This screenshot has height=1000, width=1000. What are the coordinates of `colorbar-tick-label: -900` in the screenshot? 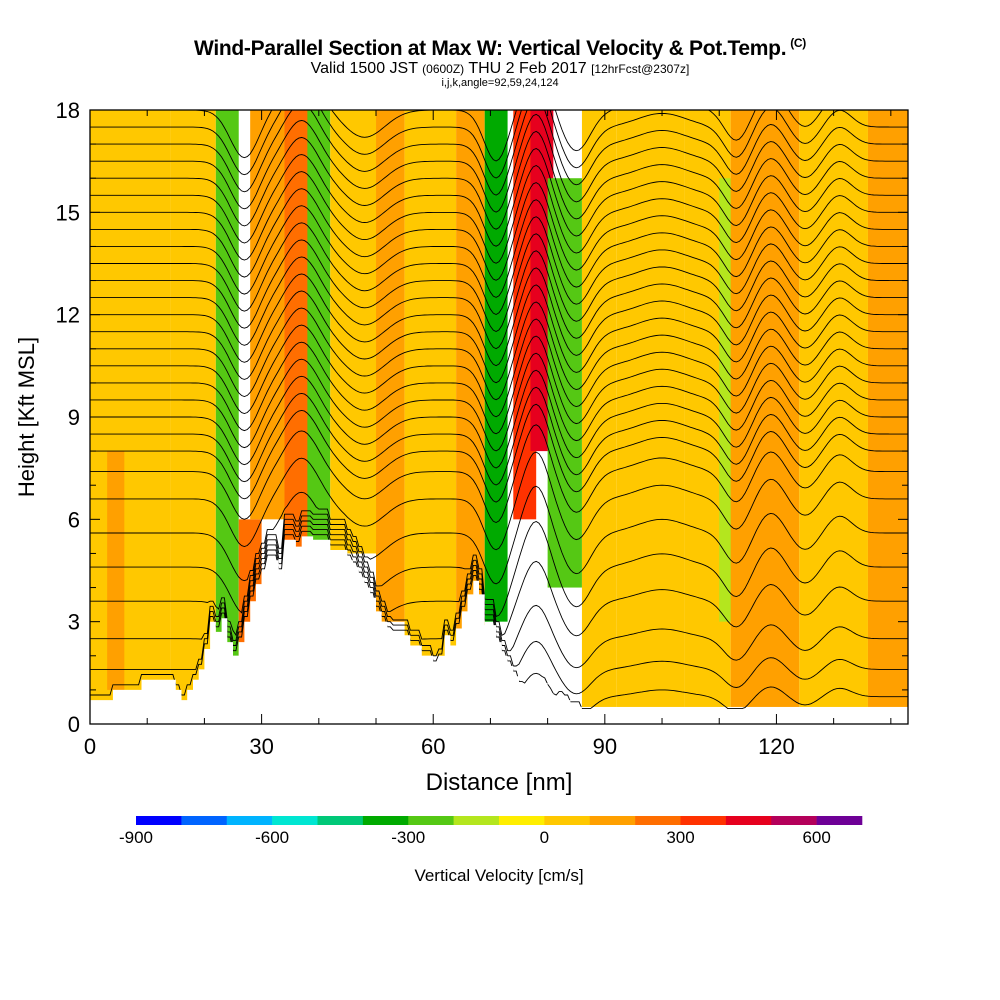 It's located at (136, 837).